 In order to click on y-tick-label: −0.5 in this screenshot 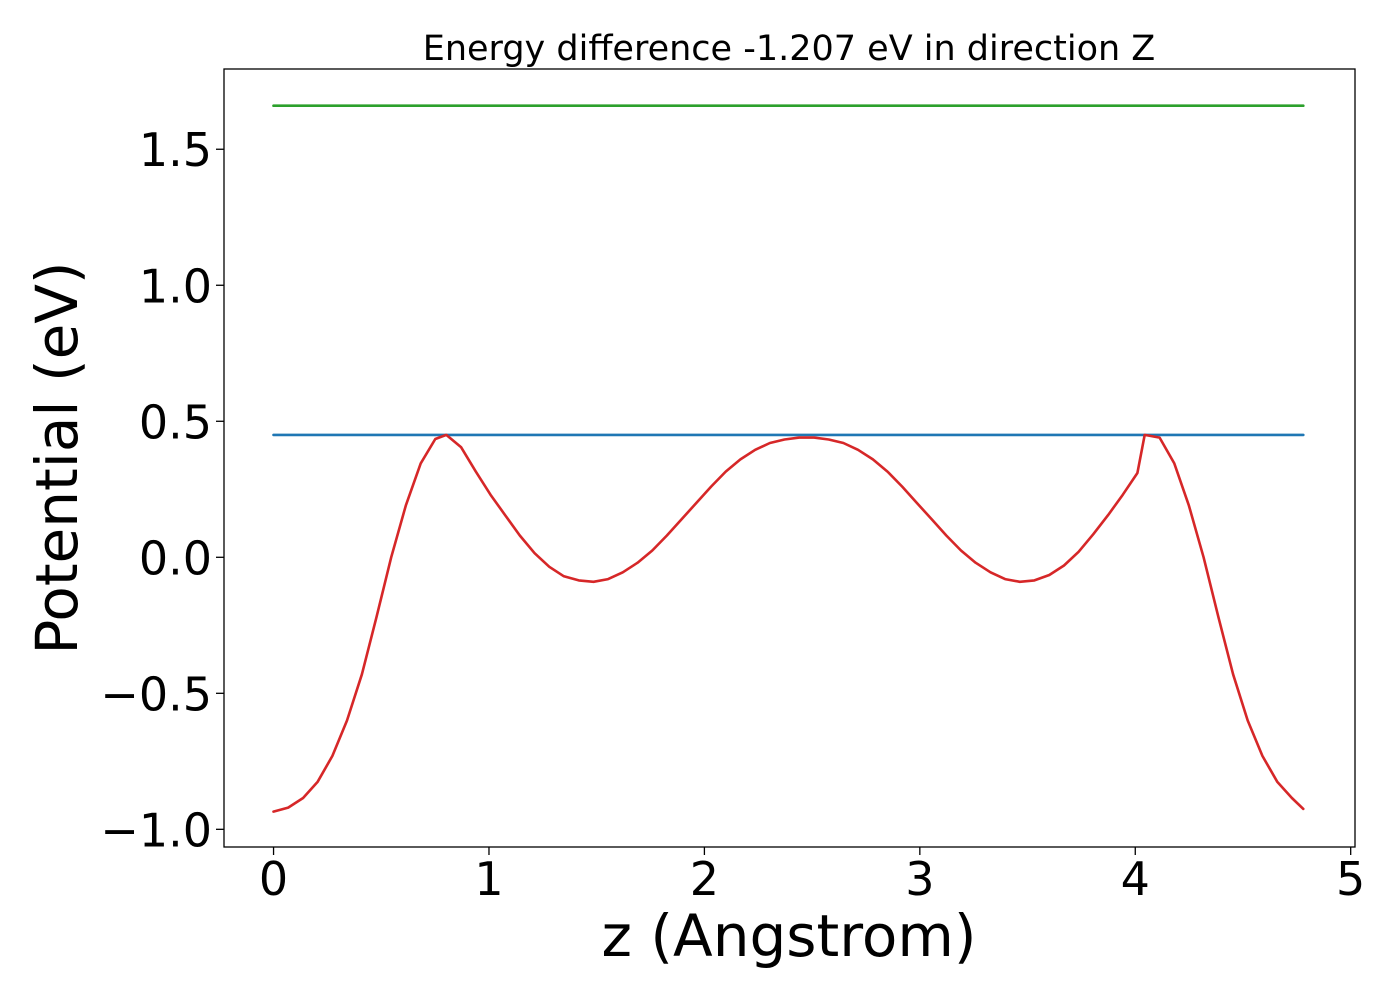, I will do `click(156, 694)`.